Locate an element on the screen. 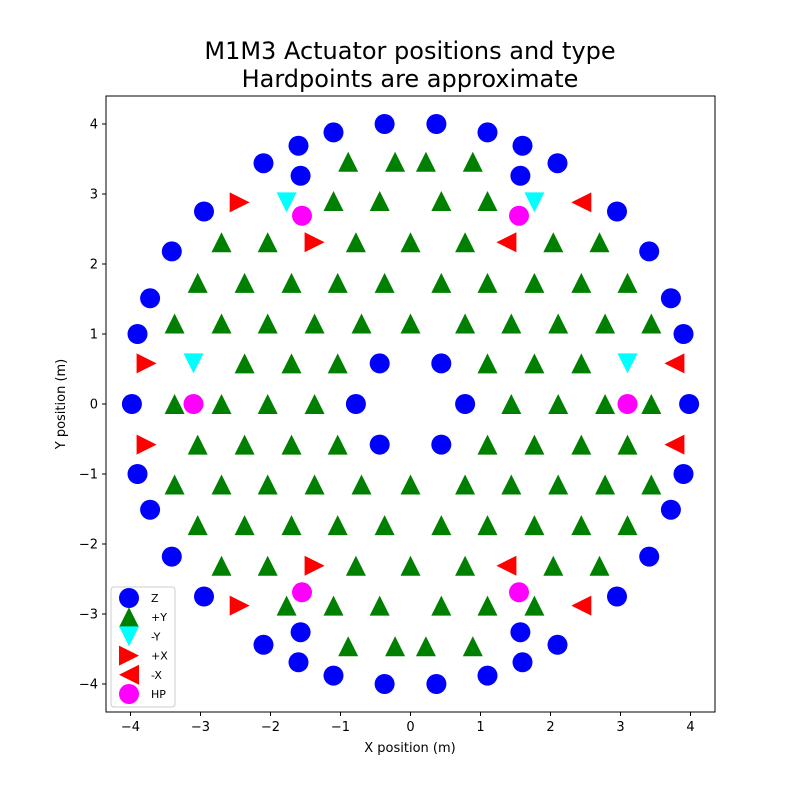 This screenshot has height=800, width=800. legend-marker-minus-y is located at coordinates (129, 636).